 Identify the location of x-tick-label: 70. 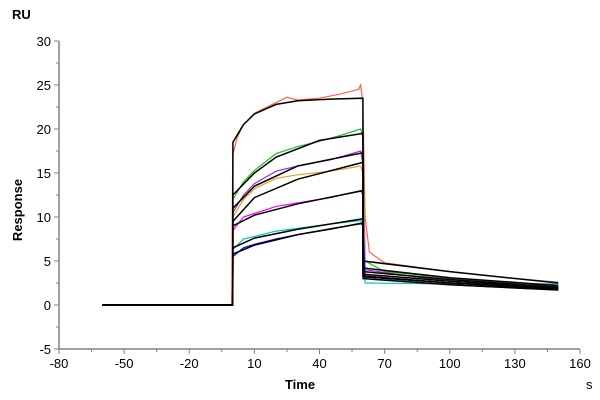
(384, 363).